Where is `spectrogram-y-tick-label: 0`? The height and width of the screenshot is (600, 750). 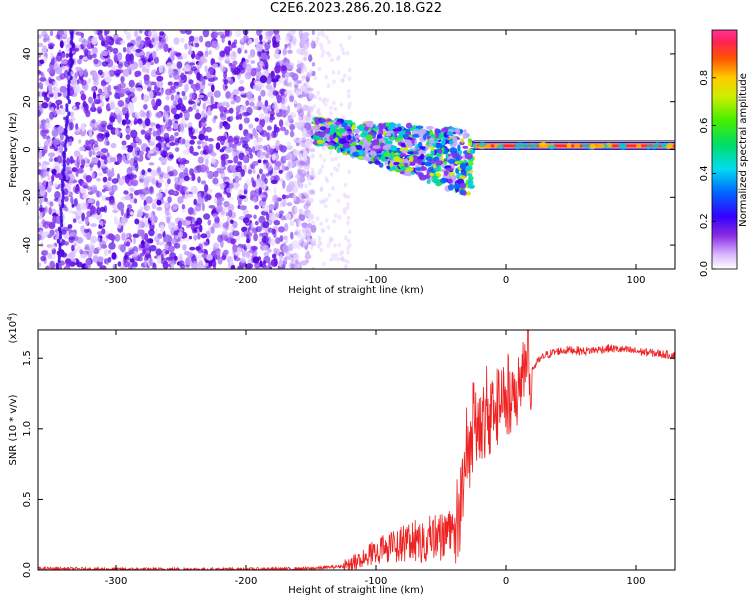
spectrogram-y-tick-label: 0 is located at coordinates (27, 149).